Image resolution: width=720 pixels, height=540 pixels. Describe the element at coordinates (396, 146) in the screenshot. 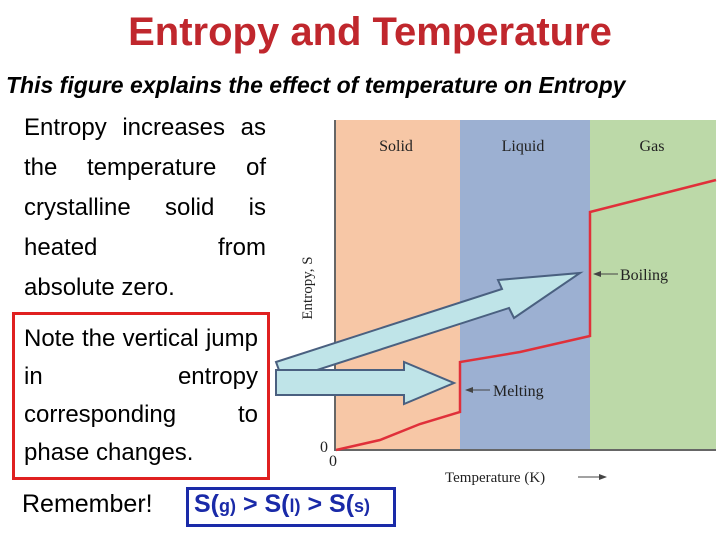

I see `region-label-solid: Solid` at that location.